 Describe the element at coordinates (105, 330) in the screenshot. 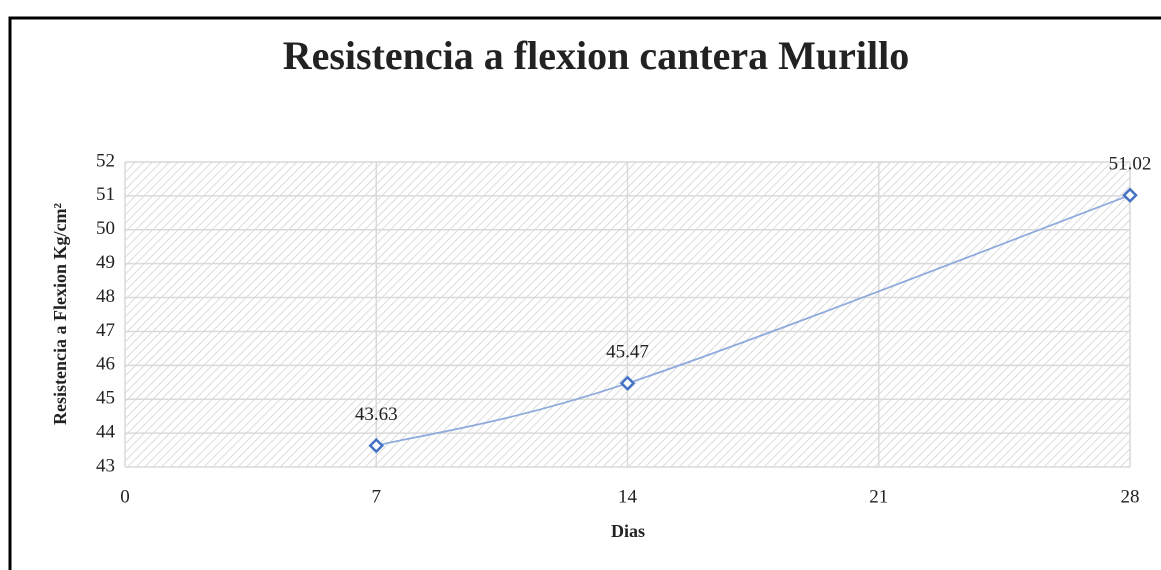

I see `y-tick-label: 47` at that location.